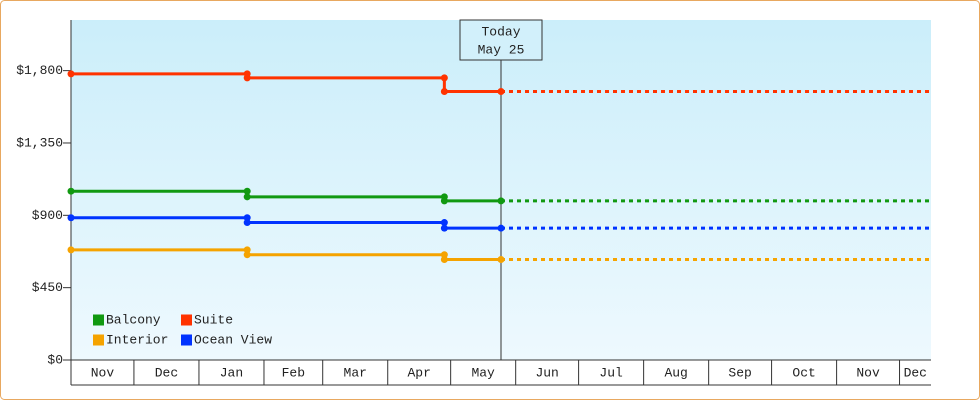 Image resolution: width=980 pixels, height=400 pixels. I want to click on legend-label: Interior, so click(137, 339).